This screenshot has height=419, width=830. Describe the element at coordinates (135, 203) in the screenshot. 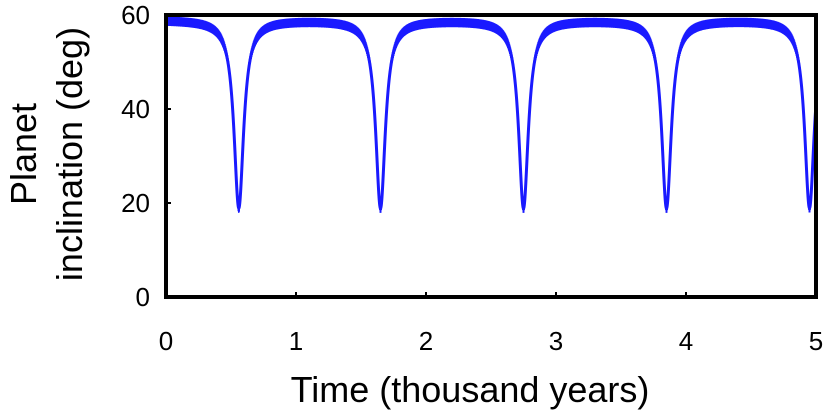

I see `y-tick-label: 20` at that location.